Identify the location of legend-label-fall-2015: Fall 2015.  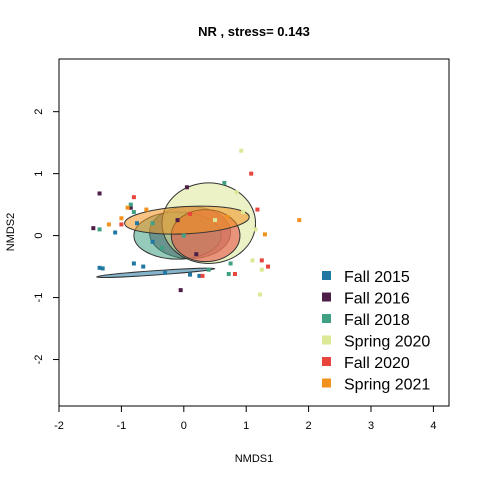
(377, 277).